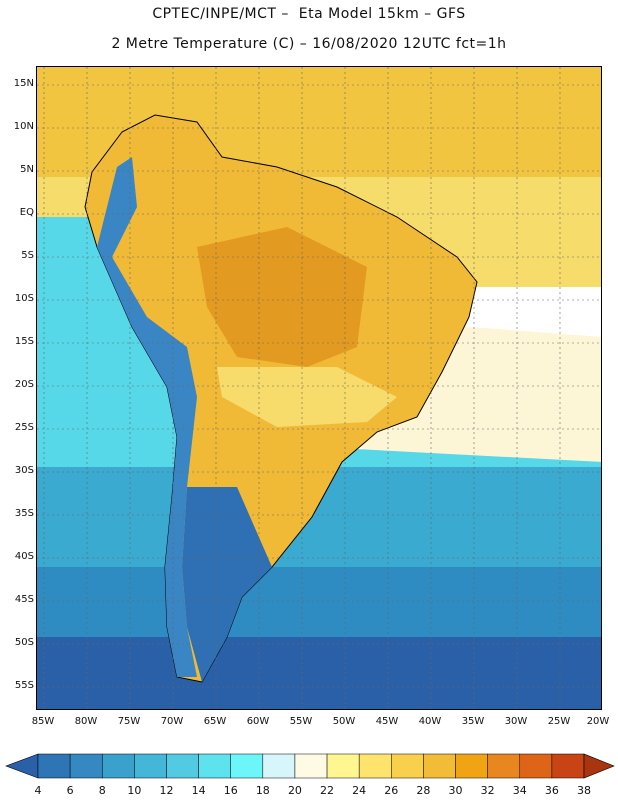  I want to click on lat-label-40s: 40S, so click(24, 556).